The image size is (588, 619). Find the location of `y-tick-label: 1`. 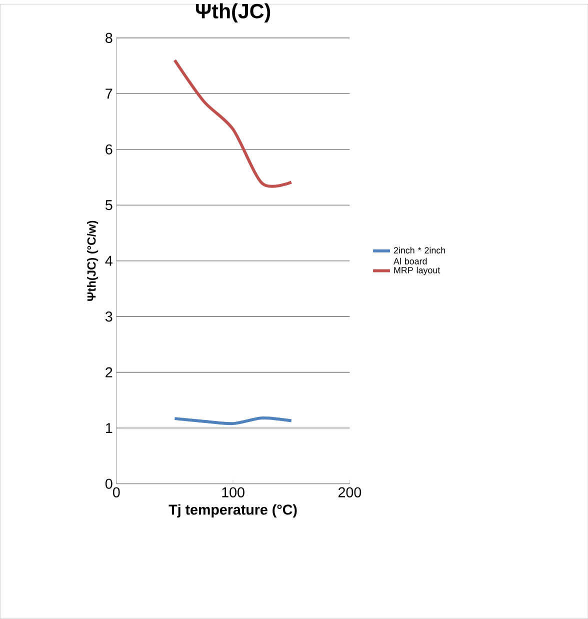

y-tick-label: 1 is located at coordinates (109, 428).